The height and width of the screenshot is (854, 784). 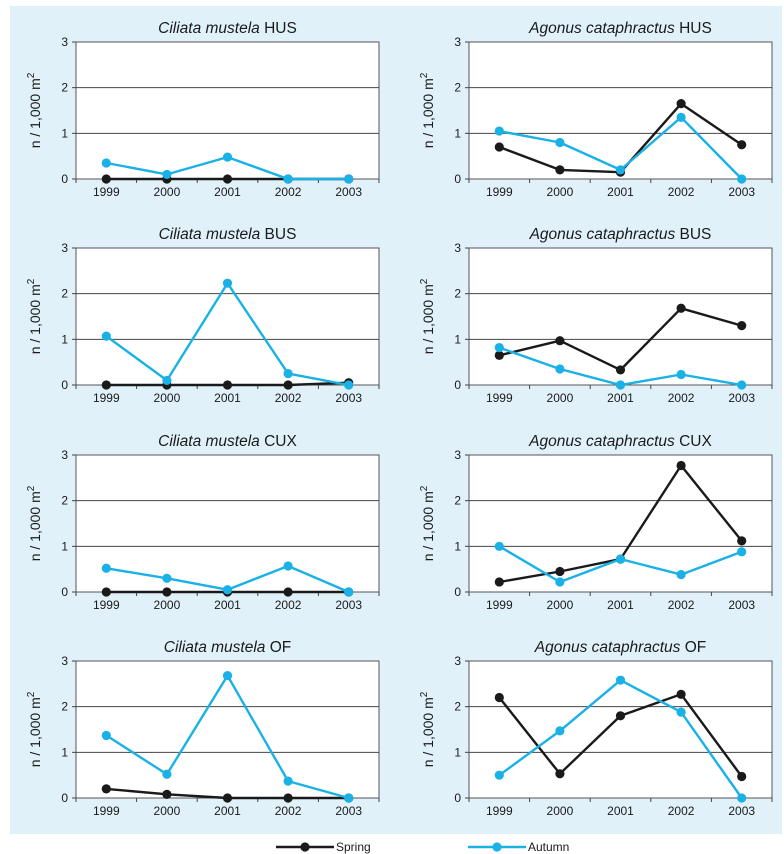 What do you see at coordinates (278, 28) in the screenshot?
I see `chart-title-site: HUS` at bounding box center [278, 28].